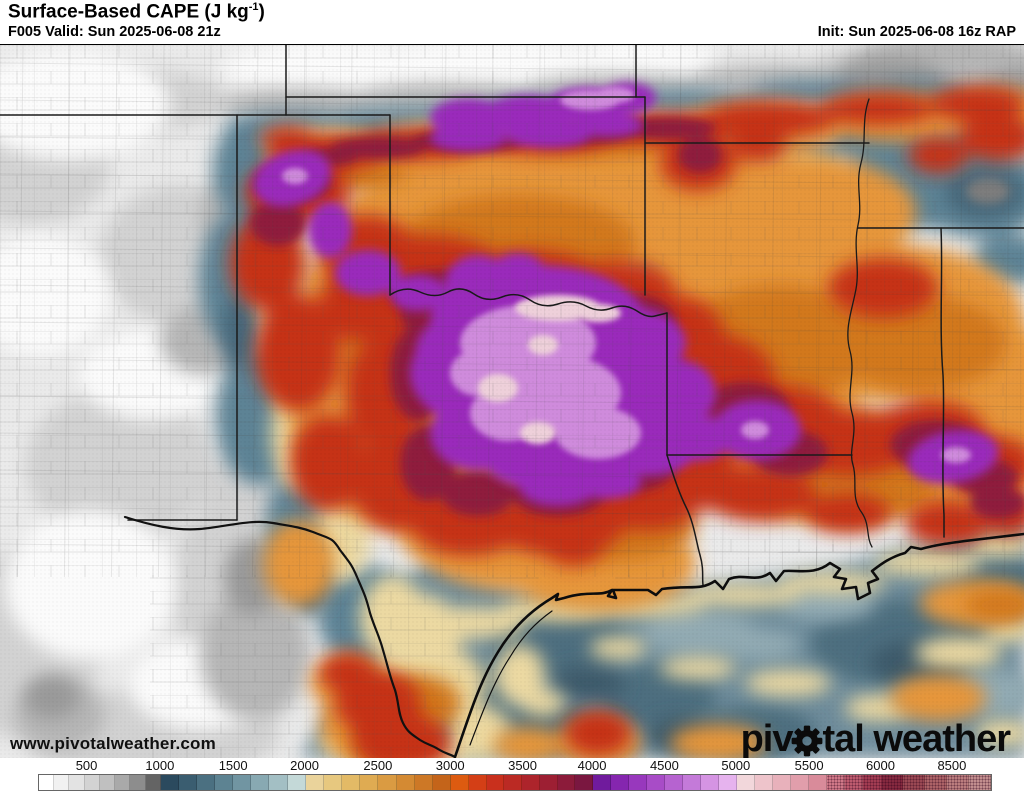 The height and width of the screenshot is (791, 1024). Describe the element at coordinates (952, 765) in the screenshot. I see `colorbar-tick: 8500` at that location.